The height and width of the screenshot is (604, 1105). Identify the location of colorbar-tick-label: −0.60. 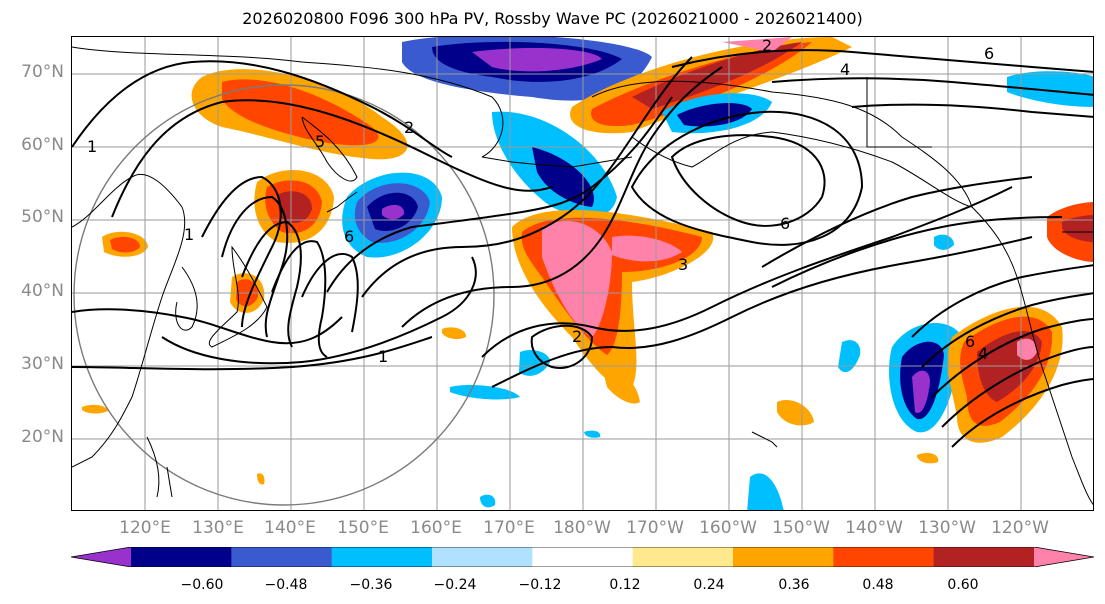
(202, 585).